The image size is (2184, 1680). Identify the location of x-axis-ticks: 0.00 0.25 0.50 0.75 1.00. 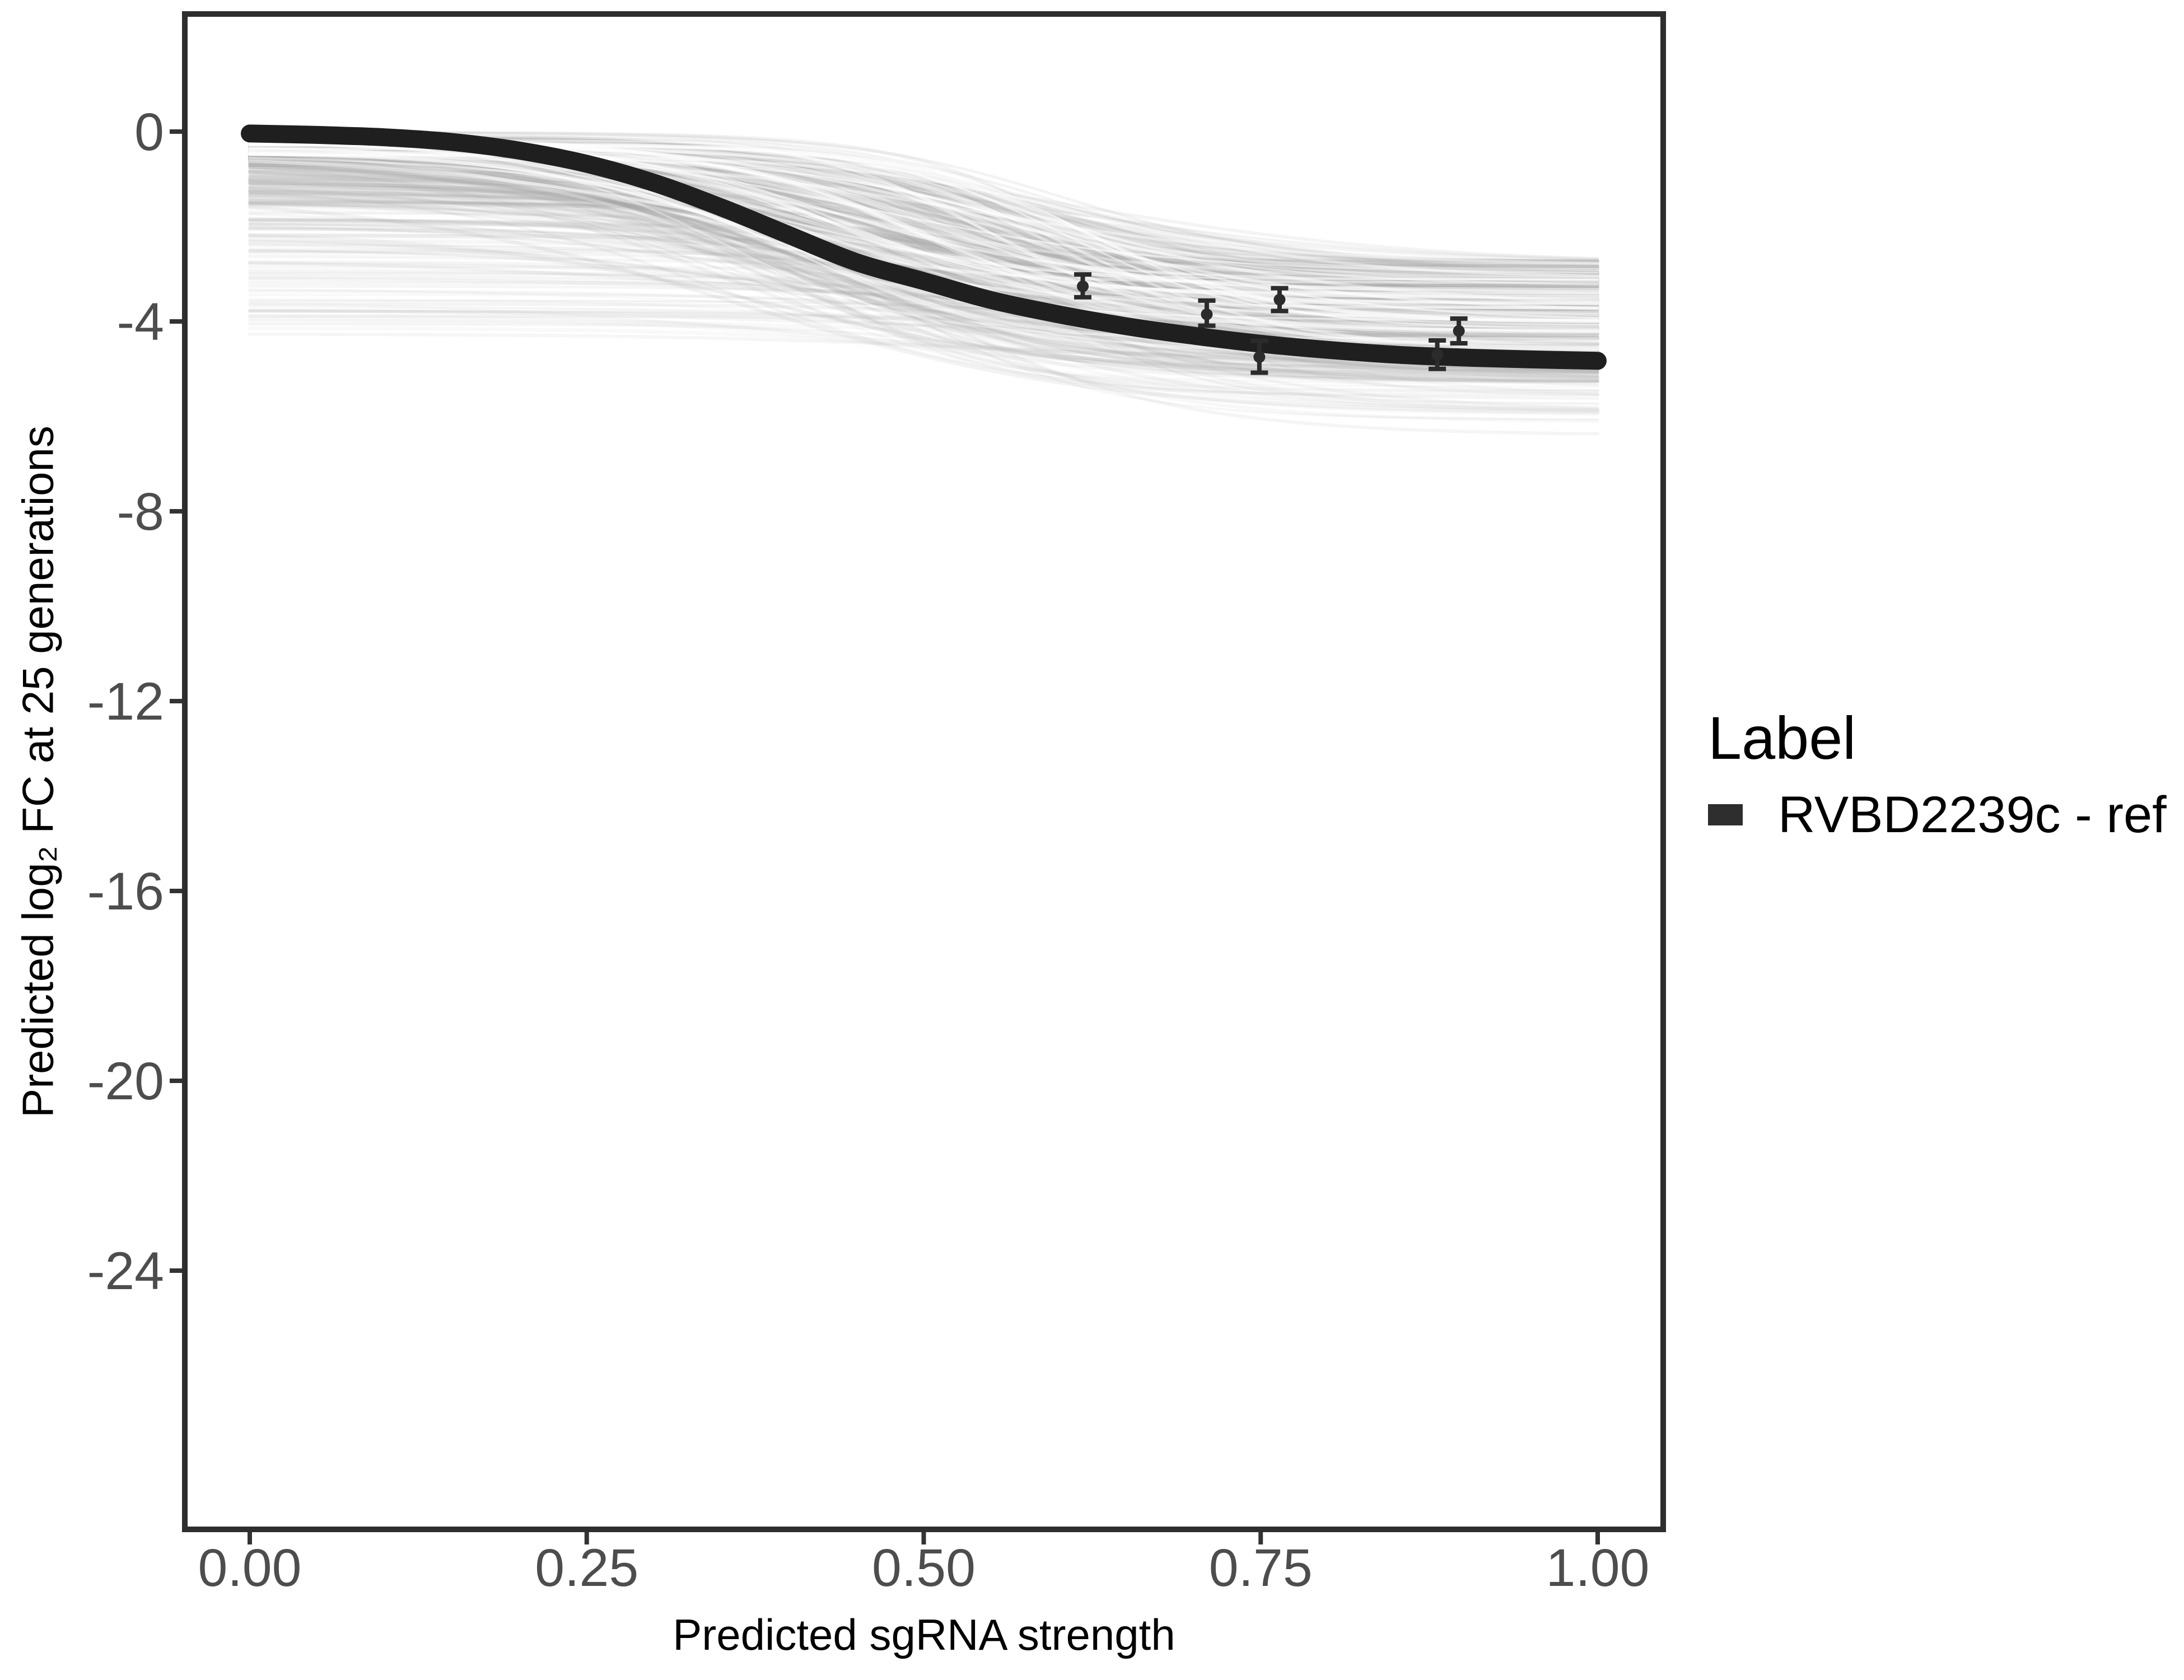
(924, 1565).